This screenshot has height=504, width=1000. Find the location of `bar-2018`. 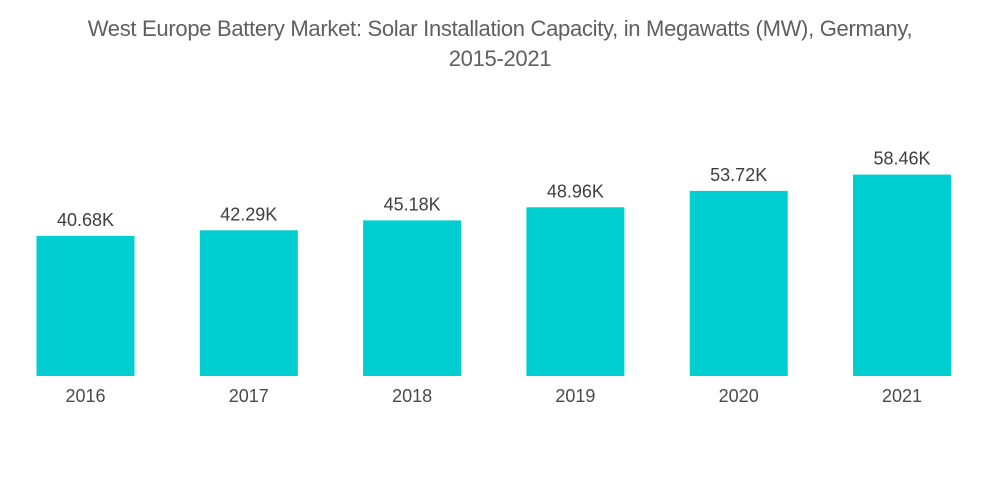

bar-2018 is located at coordinates (412, 298).